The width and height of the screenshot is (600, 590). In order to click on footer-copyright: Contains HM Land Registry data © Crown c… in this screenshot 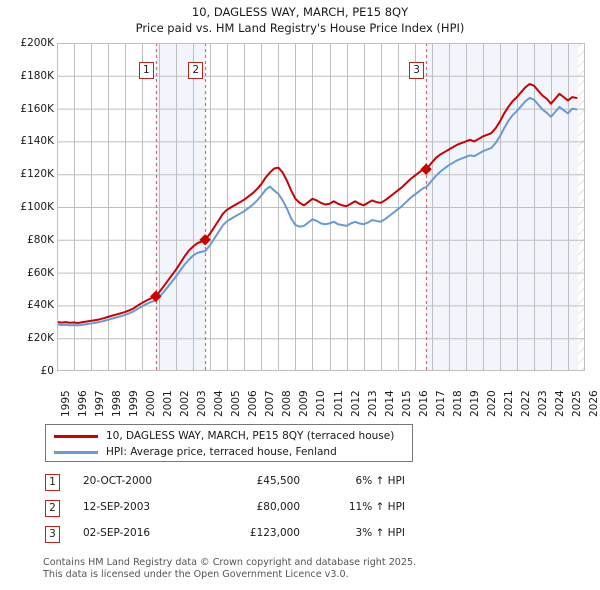, I will do `click(230, 562)`.